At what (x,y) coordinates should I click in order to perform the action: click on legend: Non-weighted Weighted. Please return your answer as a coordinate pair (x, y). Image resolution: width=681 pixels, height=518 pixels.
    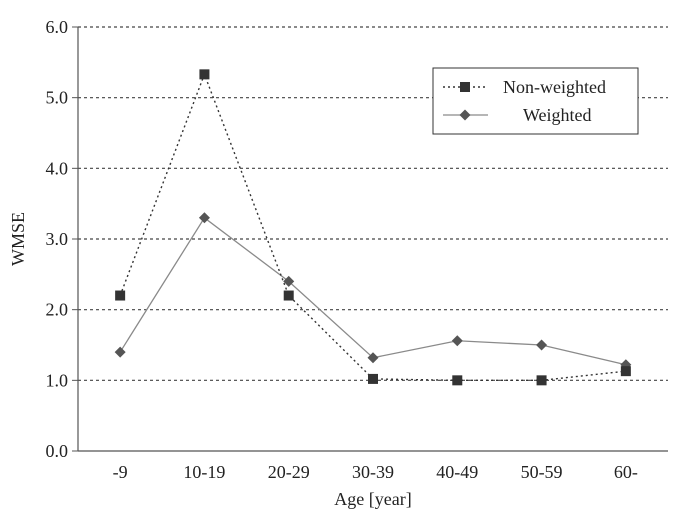
    Looking at the image, I should click on (535, 101).